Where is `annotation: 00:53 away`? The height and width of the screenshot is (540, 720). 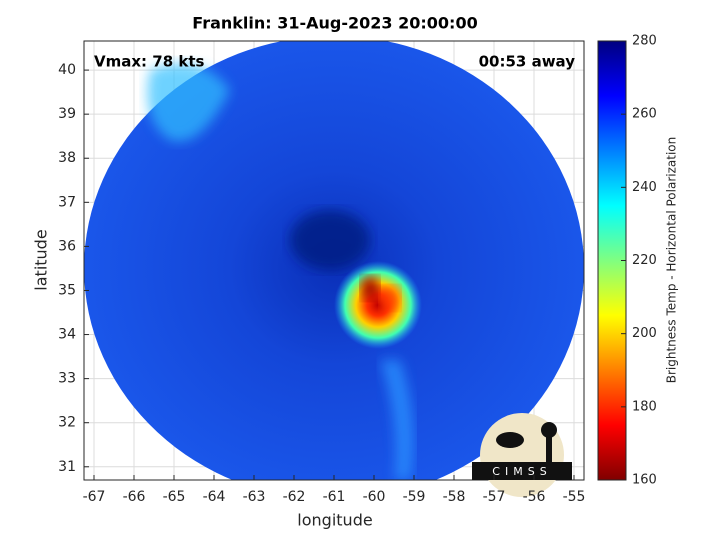
annotation: 00:53 away is located at coordinates (527, 62).